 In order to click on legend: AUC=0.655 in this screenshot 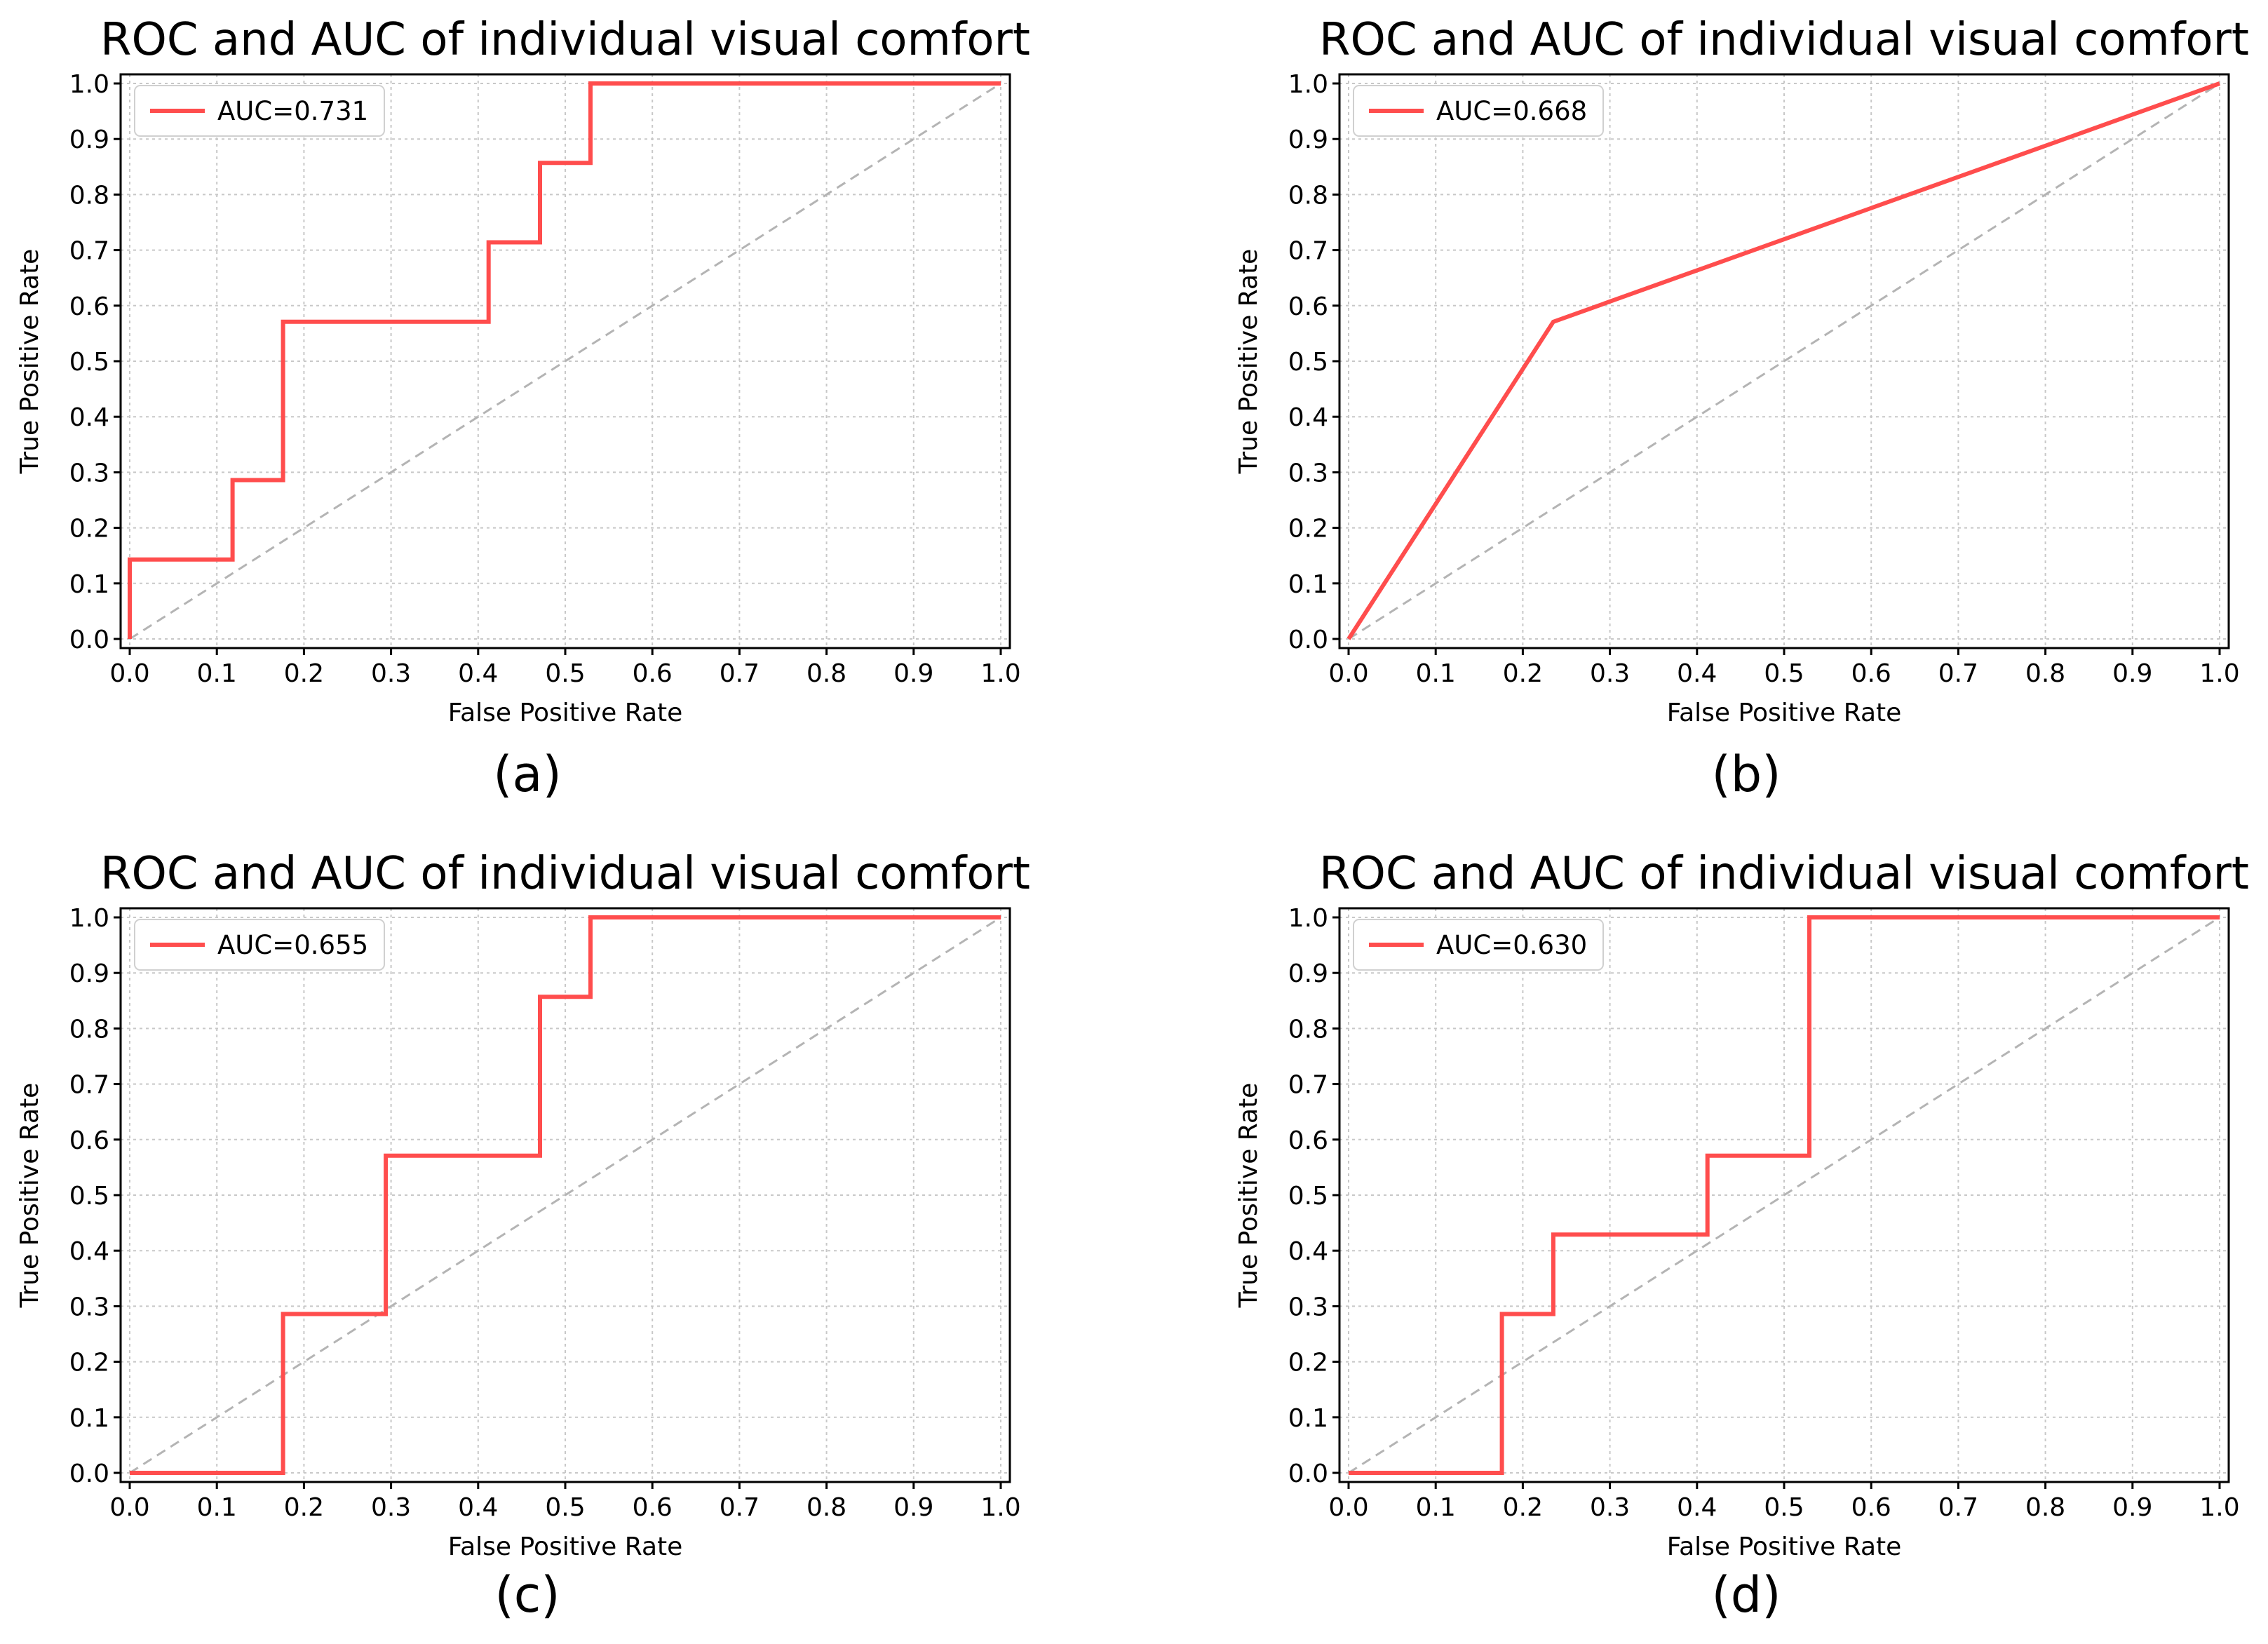, I will do `click(259, 945)`.